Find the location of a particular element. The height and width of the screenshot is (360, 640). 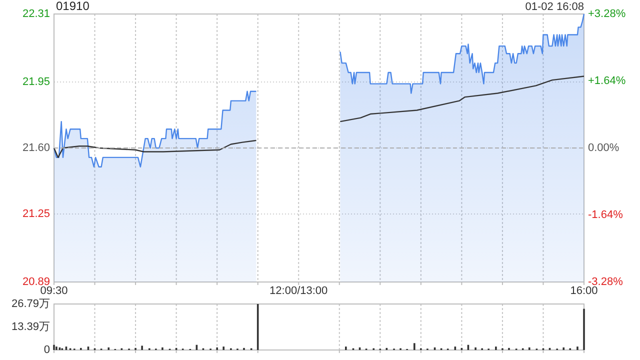

x-tick-label: 12:00/13:00 is located at coordinates (299, 291).